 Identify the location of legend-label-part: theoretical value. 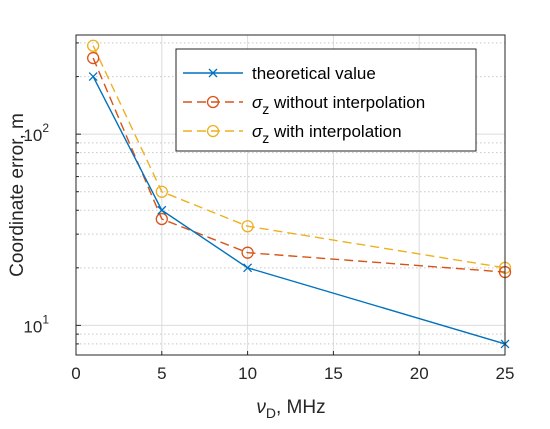
(314, 73).